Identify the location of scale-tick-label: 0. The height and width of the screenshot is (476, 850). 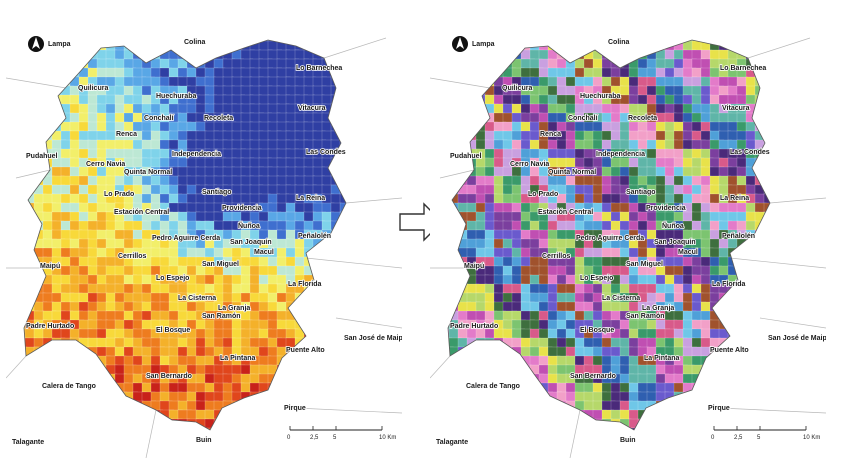
(289, 438).